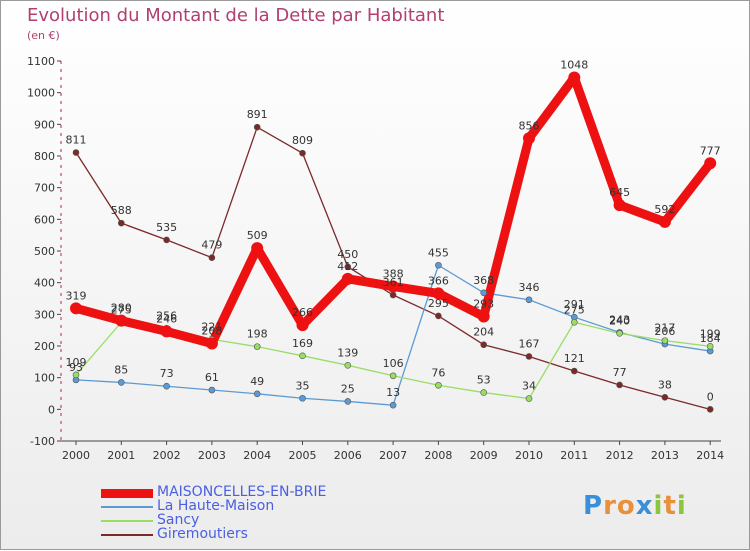  I want to click on data-label: 109, so click(76, 362).